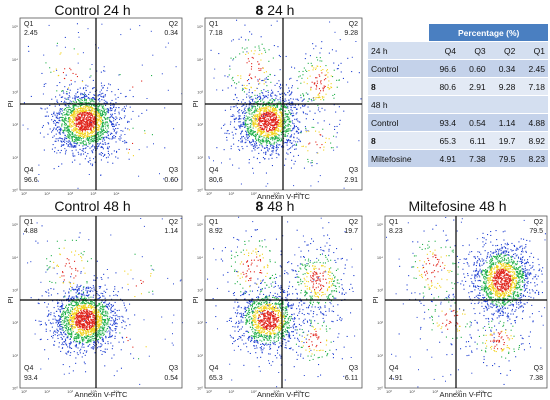 The height and width of the screenshot is (400, 550). What do you see at coordinates (70, 193) in the screenshot?
I see `x-tick-label: 10²` at bounding box center [70, 193].